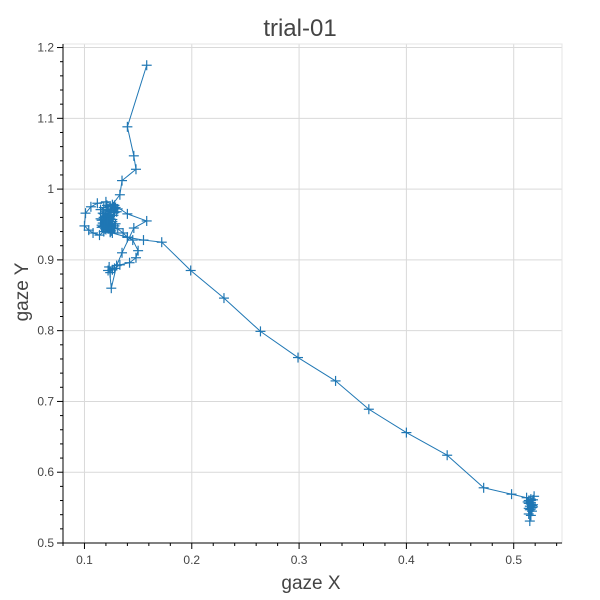 This screenshot has width=600, height=600. Describe the element at coordinates (406, 560) in the screenshot. I see `x-tick-label: 0.4` at that location.